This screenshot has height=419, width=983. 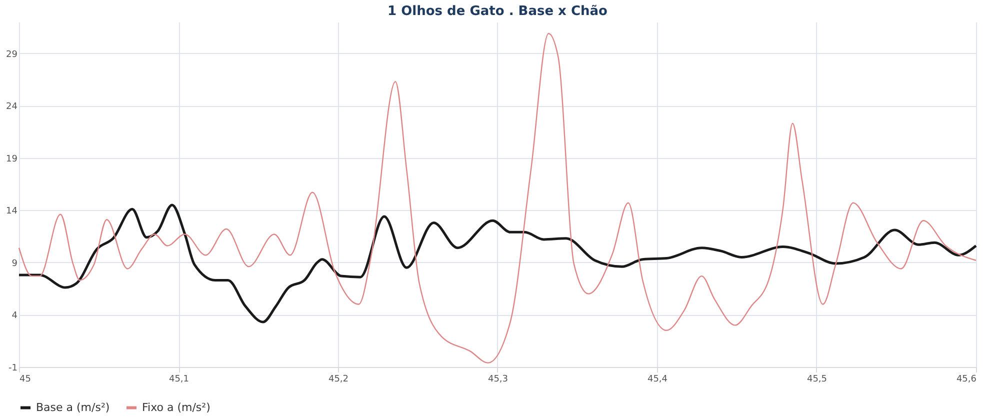 What do you see at coordinates (338, 379) in the screenshot?
I see `x-tick-label: 45,2` at bounding box center [338, 379].